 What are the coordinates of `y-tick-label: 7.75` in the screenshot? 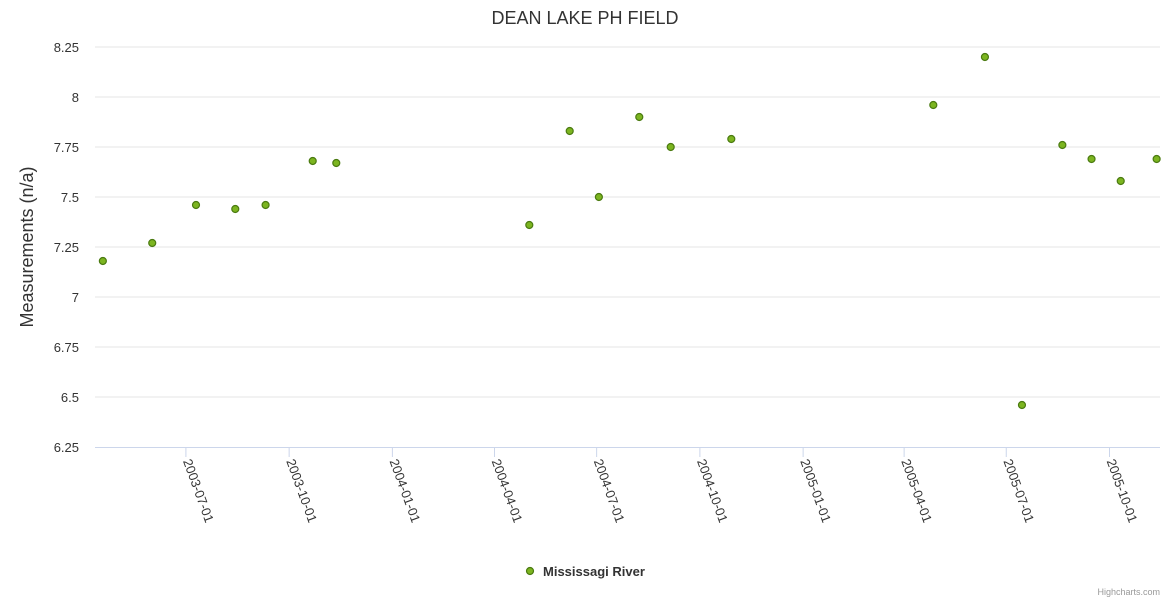 It's located at (66, 147).